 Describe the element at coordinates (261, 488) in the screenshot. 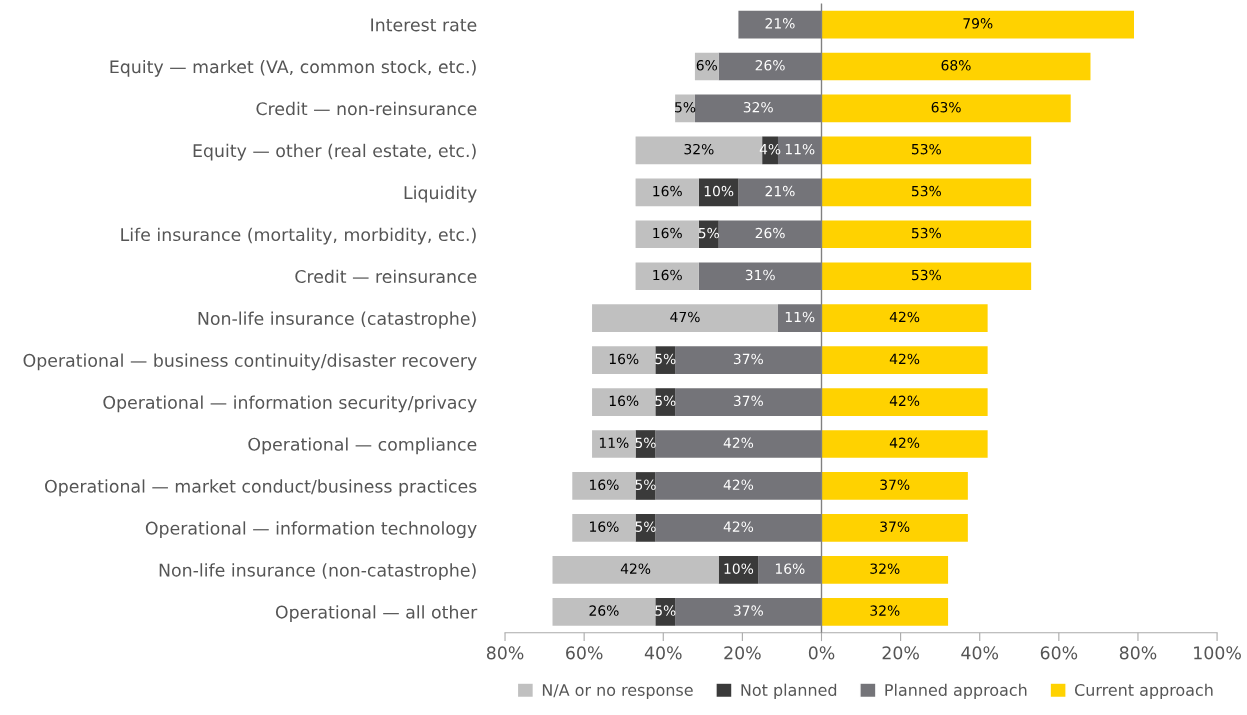

I see `y-tick-label: Operational — market conduct/business practices` at that location.